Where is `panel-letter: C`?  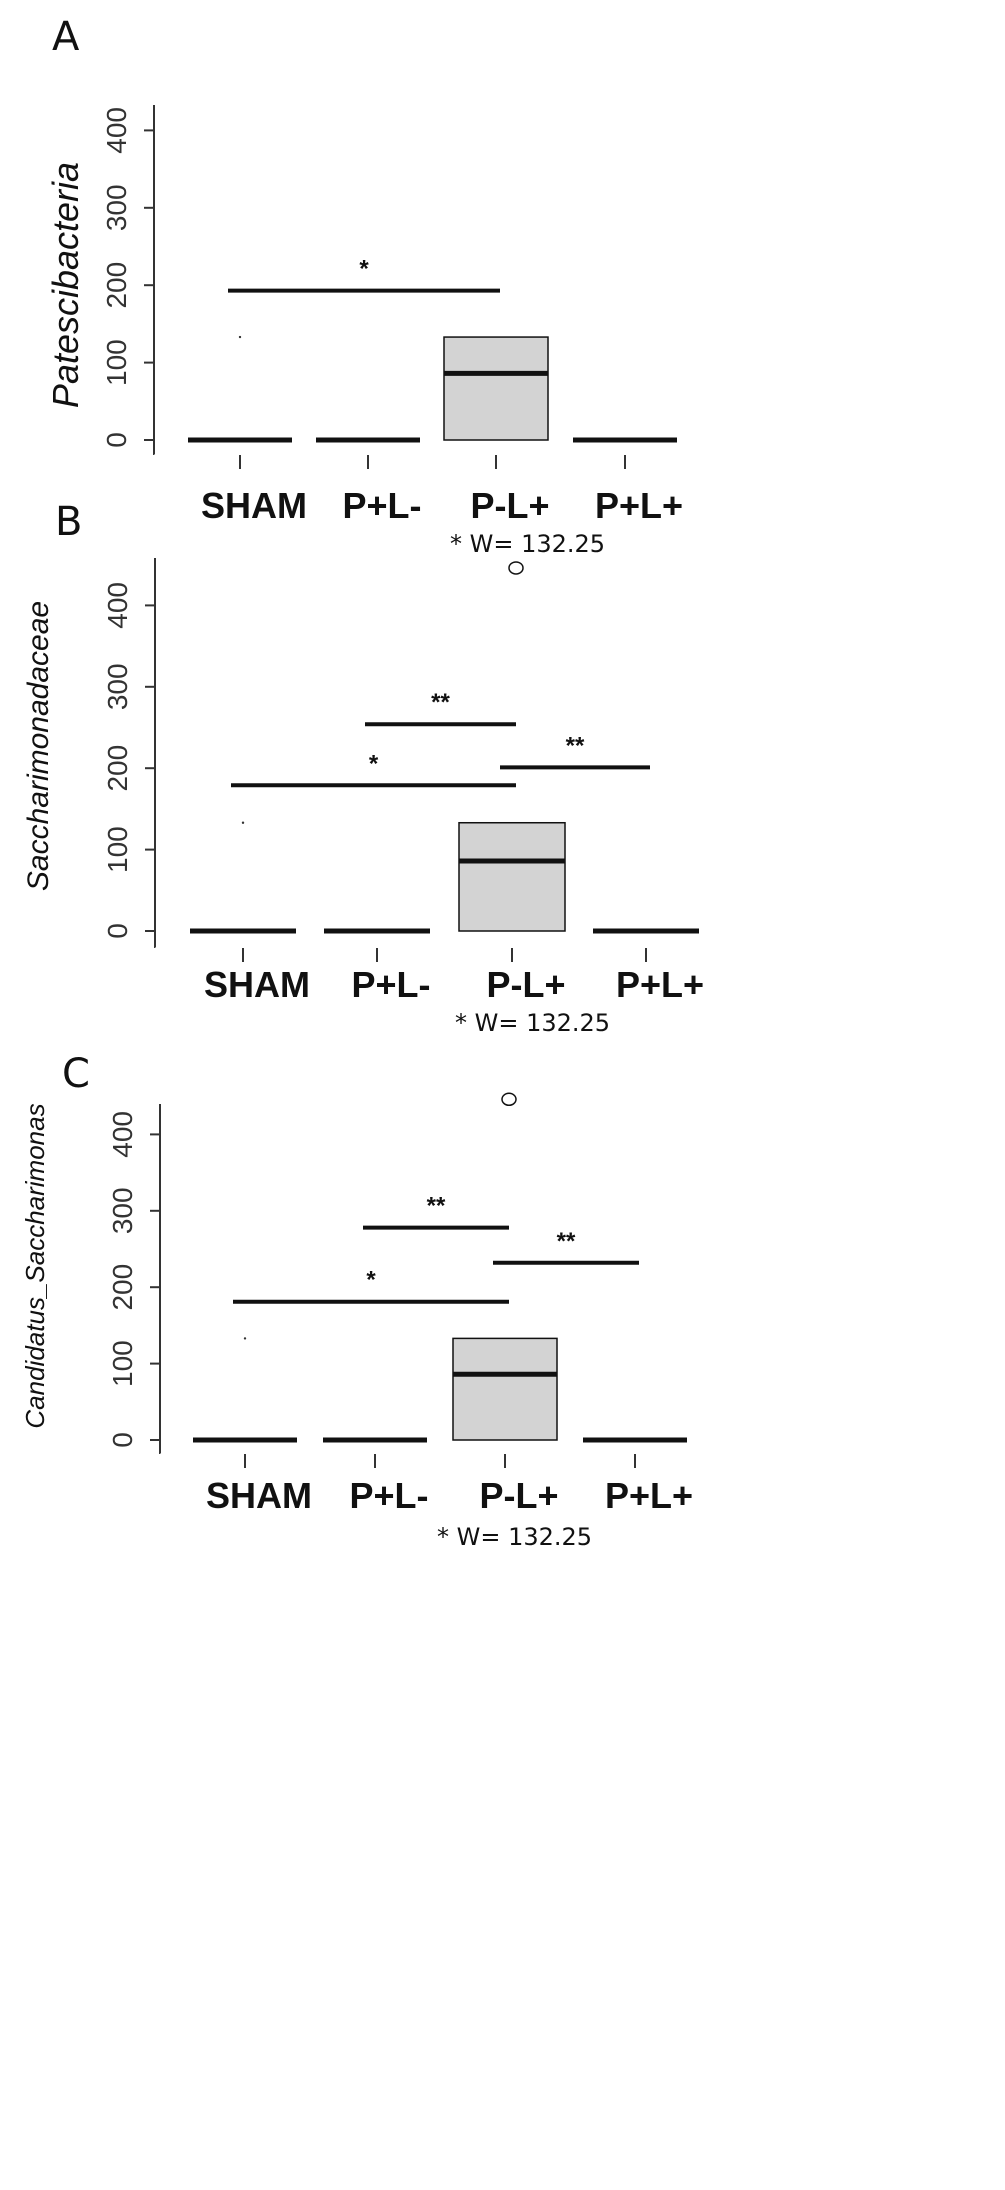 panel-letter: C is located at coordinates (76, 1074).